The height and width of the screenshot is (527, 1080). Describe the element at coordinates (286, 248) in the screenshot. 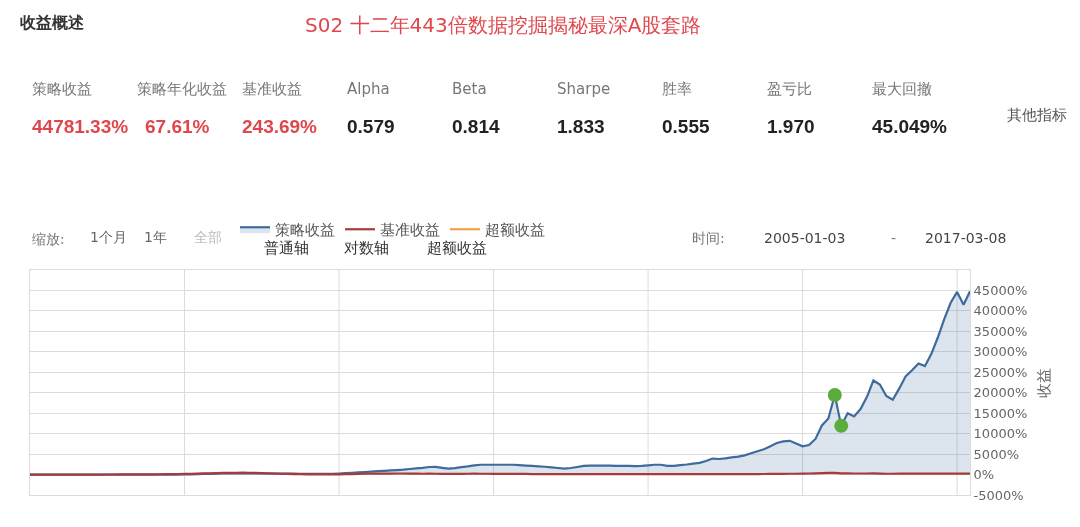

I see `text: 普通轴` at that location.